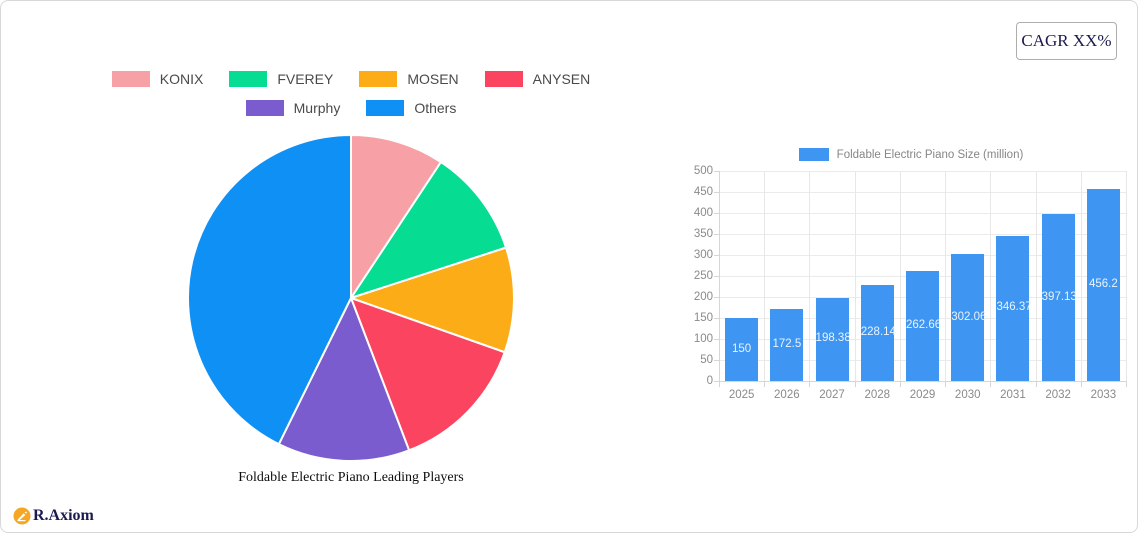 Image resolution: width=1140 pixels, height=535 pixels. I want to click on legend-label: ANYSEN, so click(561, 79).